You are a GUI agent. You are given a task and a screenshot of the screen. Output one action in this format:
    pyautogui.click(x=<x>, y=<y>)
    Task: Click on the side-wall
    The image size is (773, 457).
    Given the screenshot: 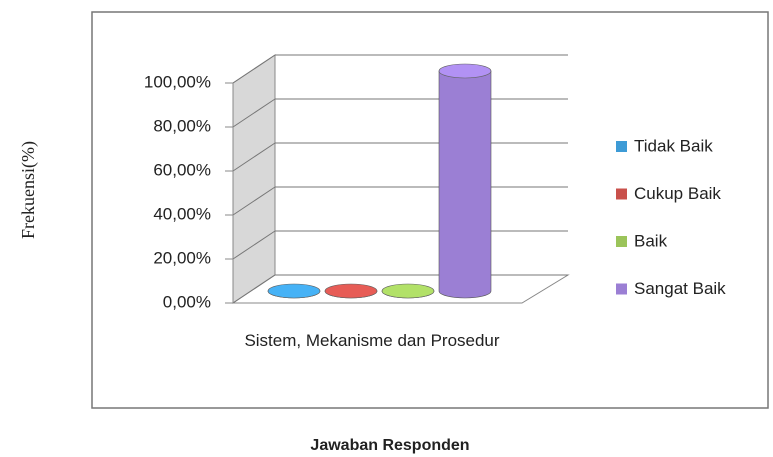 What is the action you would take?
    pyautogui.click(x=254, y=179)
    